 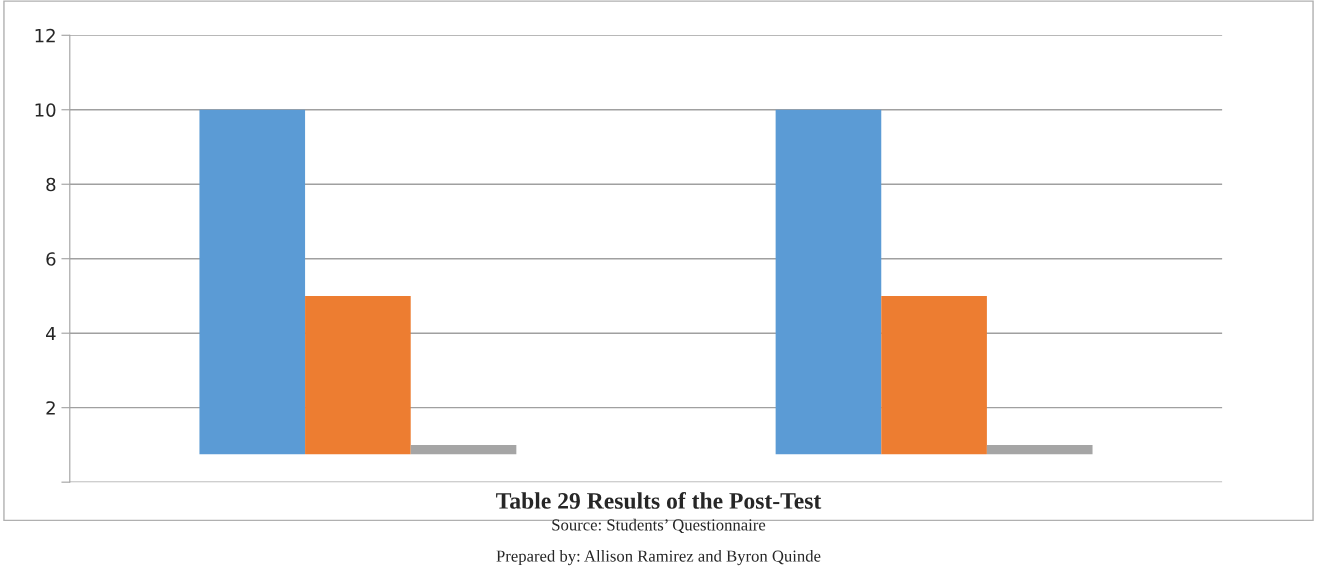 What do you see at coordinates (51, 184) in the screenshot?
I see `y-tick-label: 8` at bounding box center [51, 184].